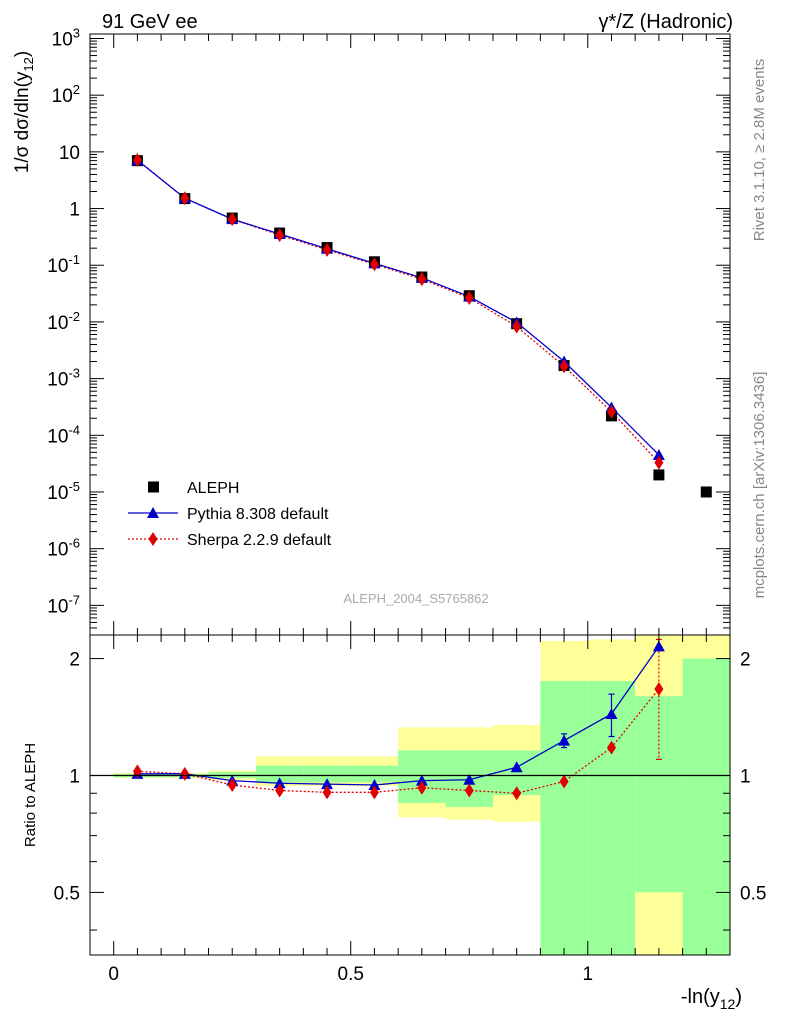 This screenshot has height=1024, width=786. I want to click on ratio-y-tick-label: 2, so click(74, 660).